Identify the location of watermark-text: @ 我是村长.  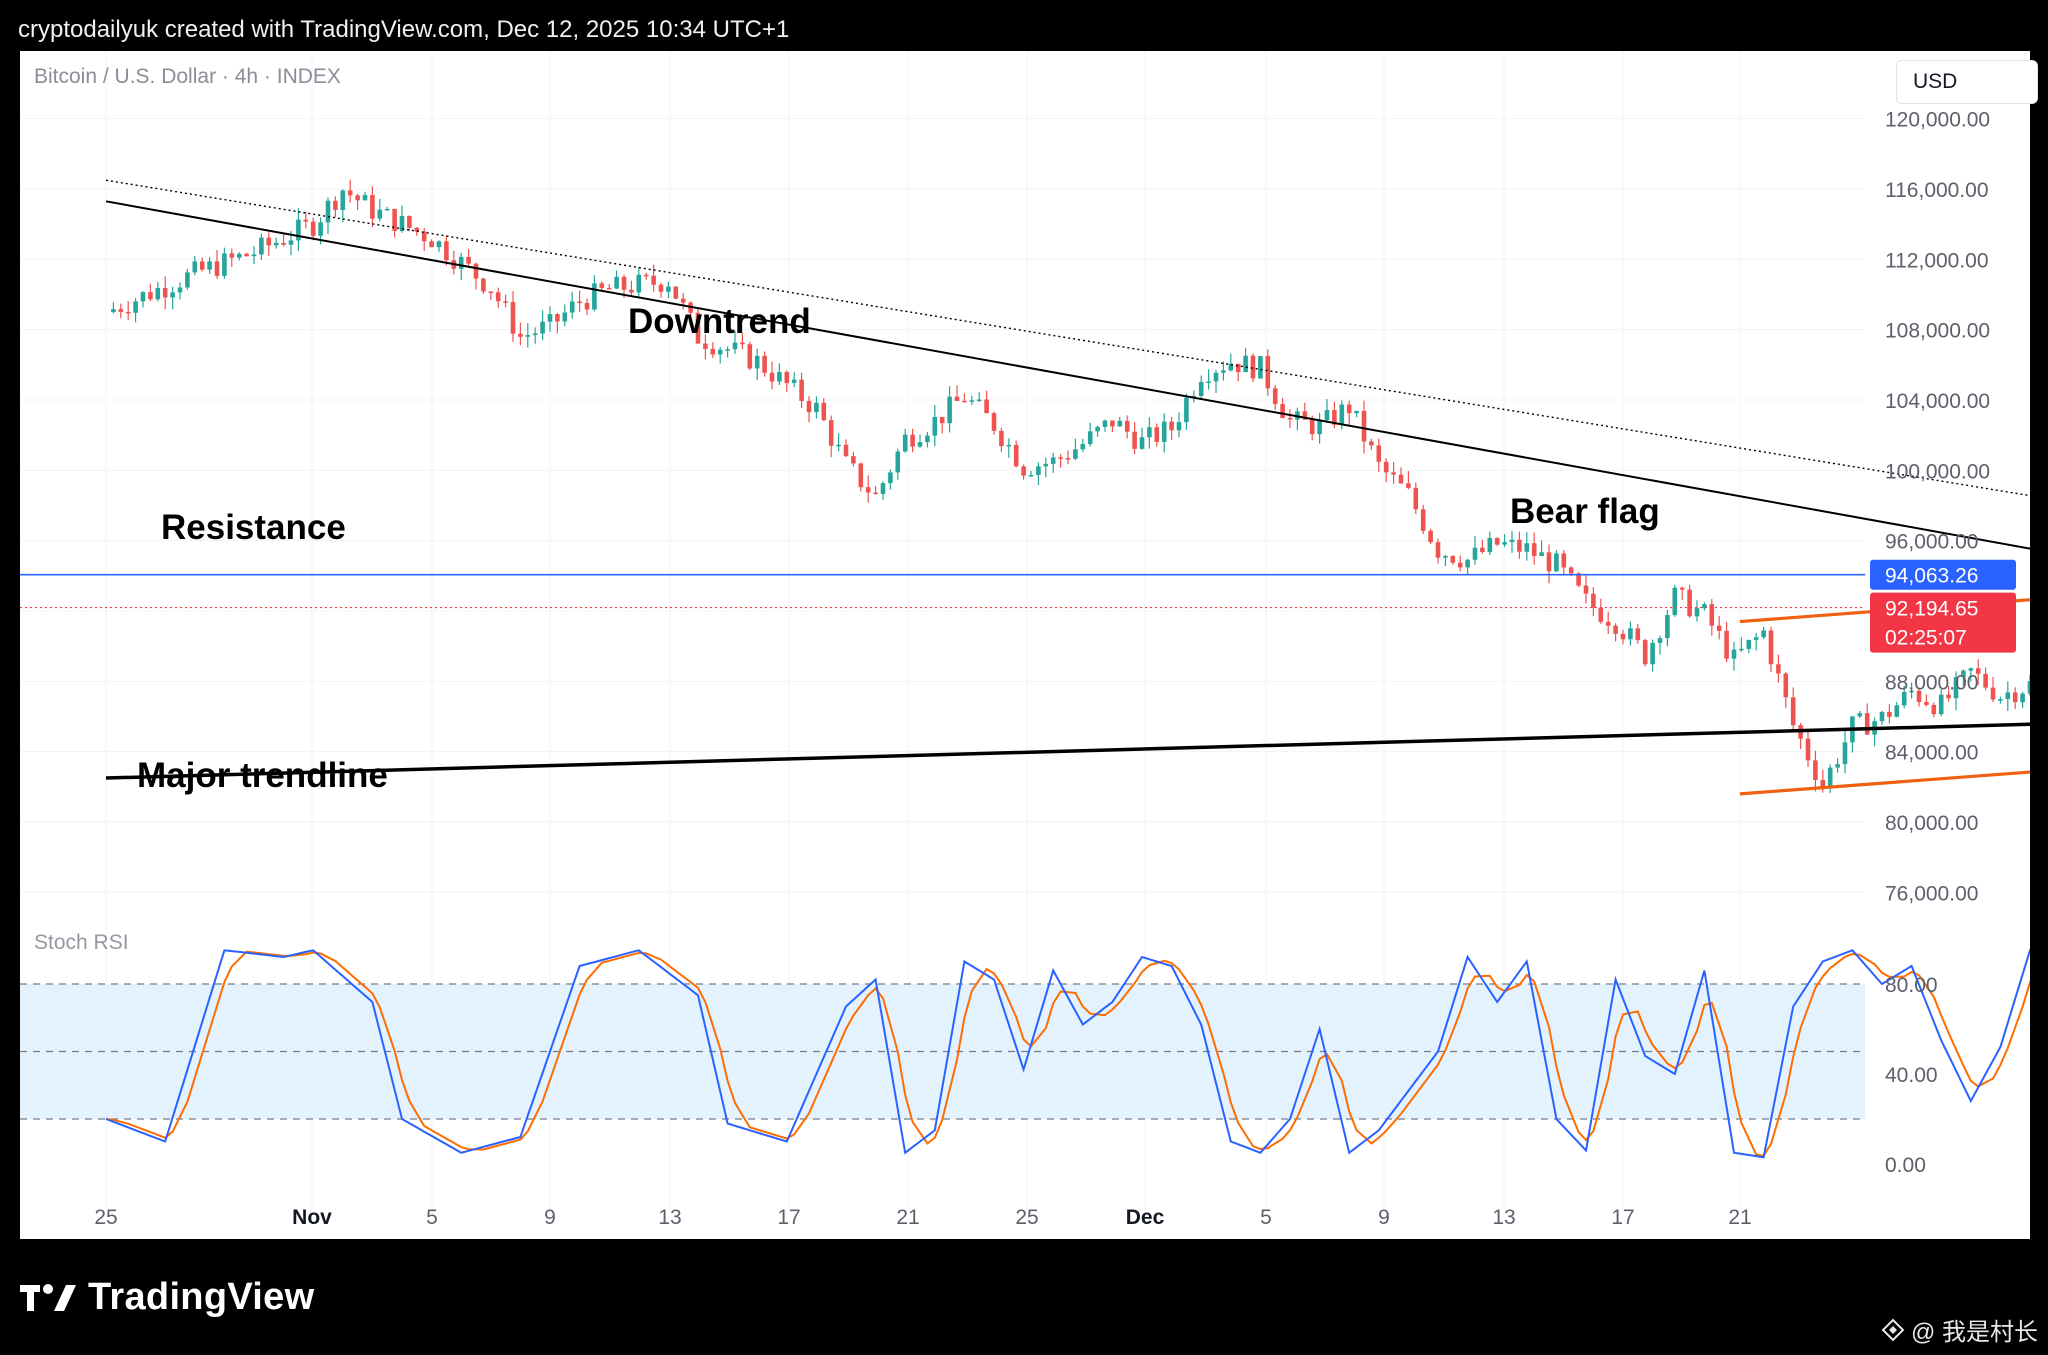
(1974, 1332).